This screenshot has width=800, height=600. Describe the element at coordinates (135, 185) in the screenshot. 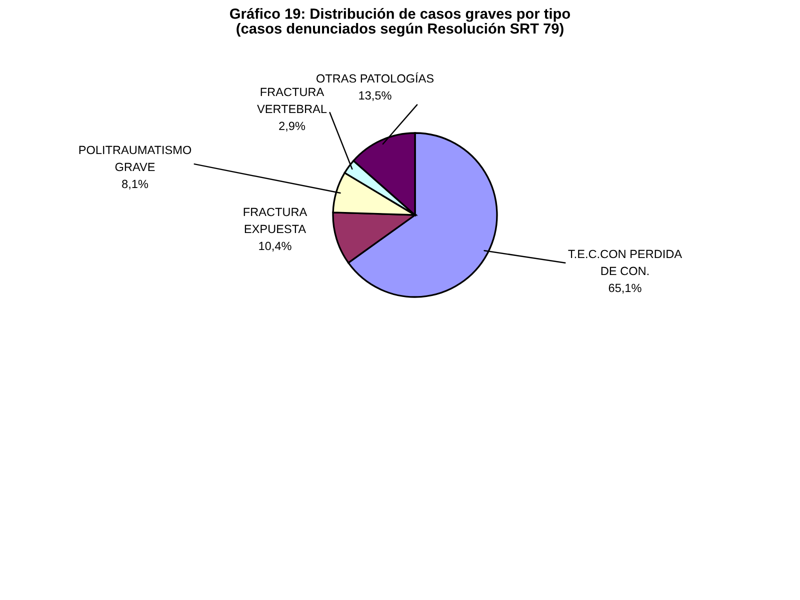

I see `data-label: 8,1%` at that location.